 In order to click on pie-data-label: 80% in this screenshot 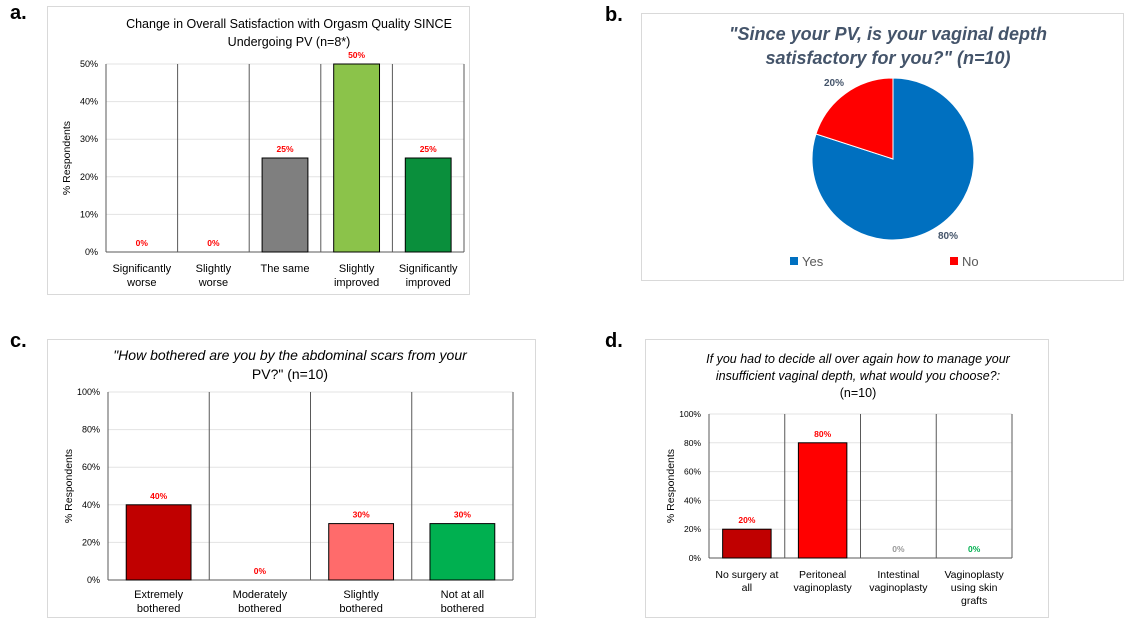, I will do `click(948, 236)`.